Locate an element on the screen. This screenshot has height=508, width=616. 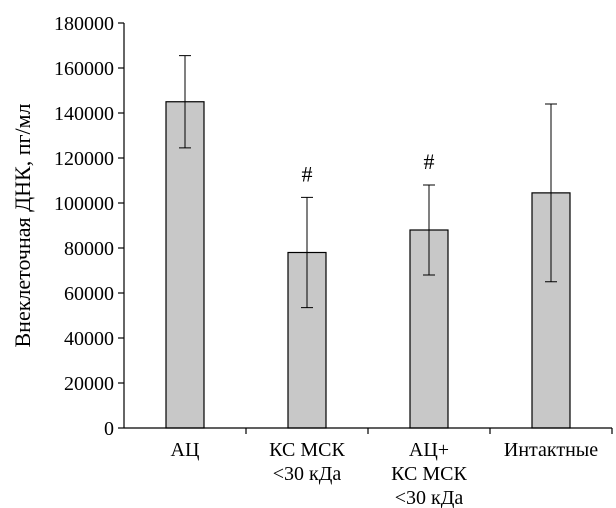
annotations: # # is located at coordinates (368, 167).